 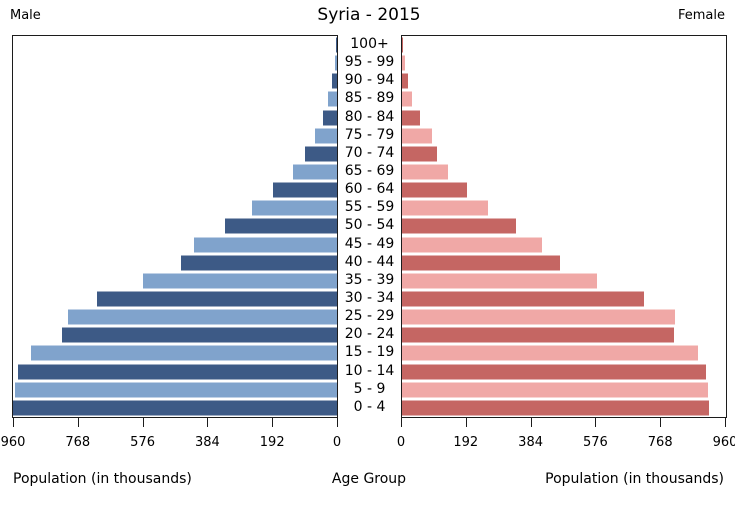 What do you see at coordinates (369, 279) in the screenshot?
I see `age-group-label: 35 - 39` at bounding box center [369, 279].